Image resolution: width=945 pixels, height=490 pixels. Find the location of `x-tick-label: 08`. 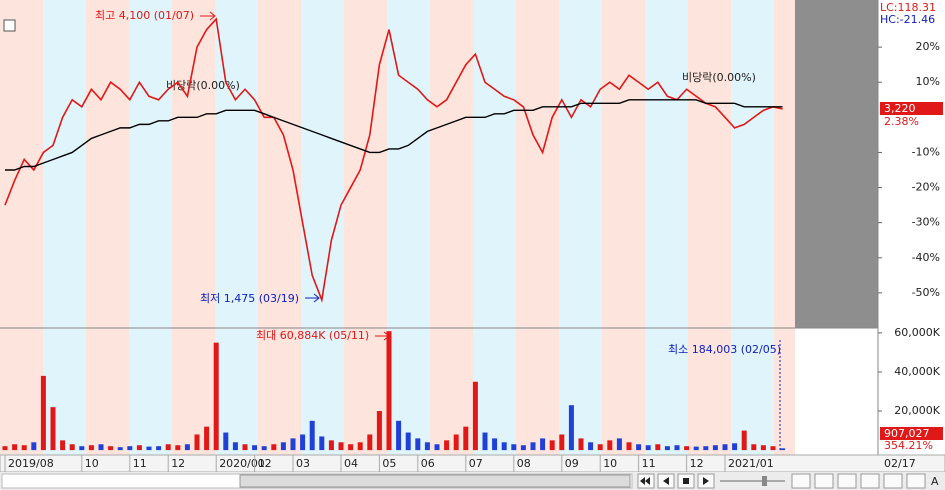

x-tick-label: 08 is located at coordinates (524, 463).